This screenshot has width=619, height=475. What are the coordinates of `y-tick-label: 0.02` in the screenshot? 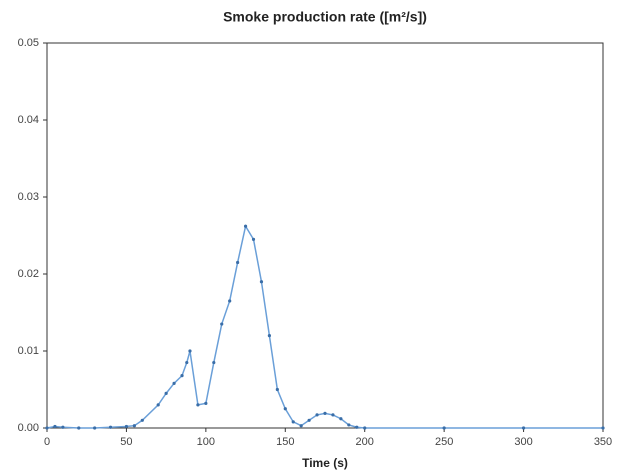 It's located at (28, 274).